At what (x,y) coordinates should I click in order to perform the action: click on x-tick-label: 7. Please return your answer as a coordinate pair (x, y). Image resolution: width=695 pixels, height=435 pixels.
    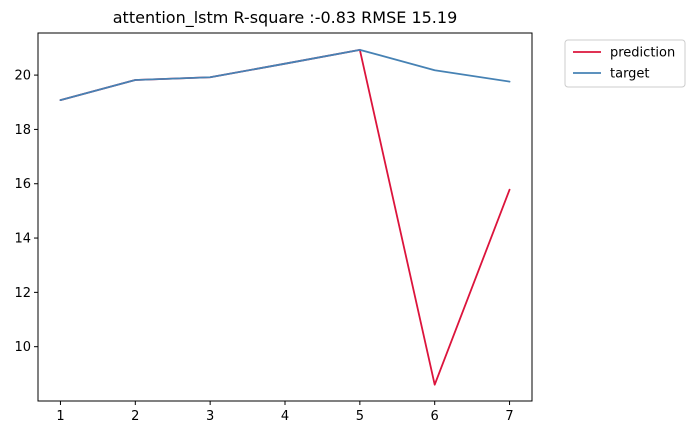
    Looking at the image, I should click on (509, 416).